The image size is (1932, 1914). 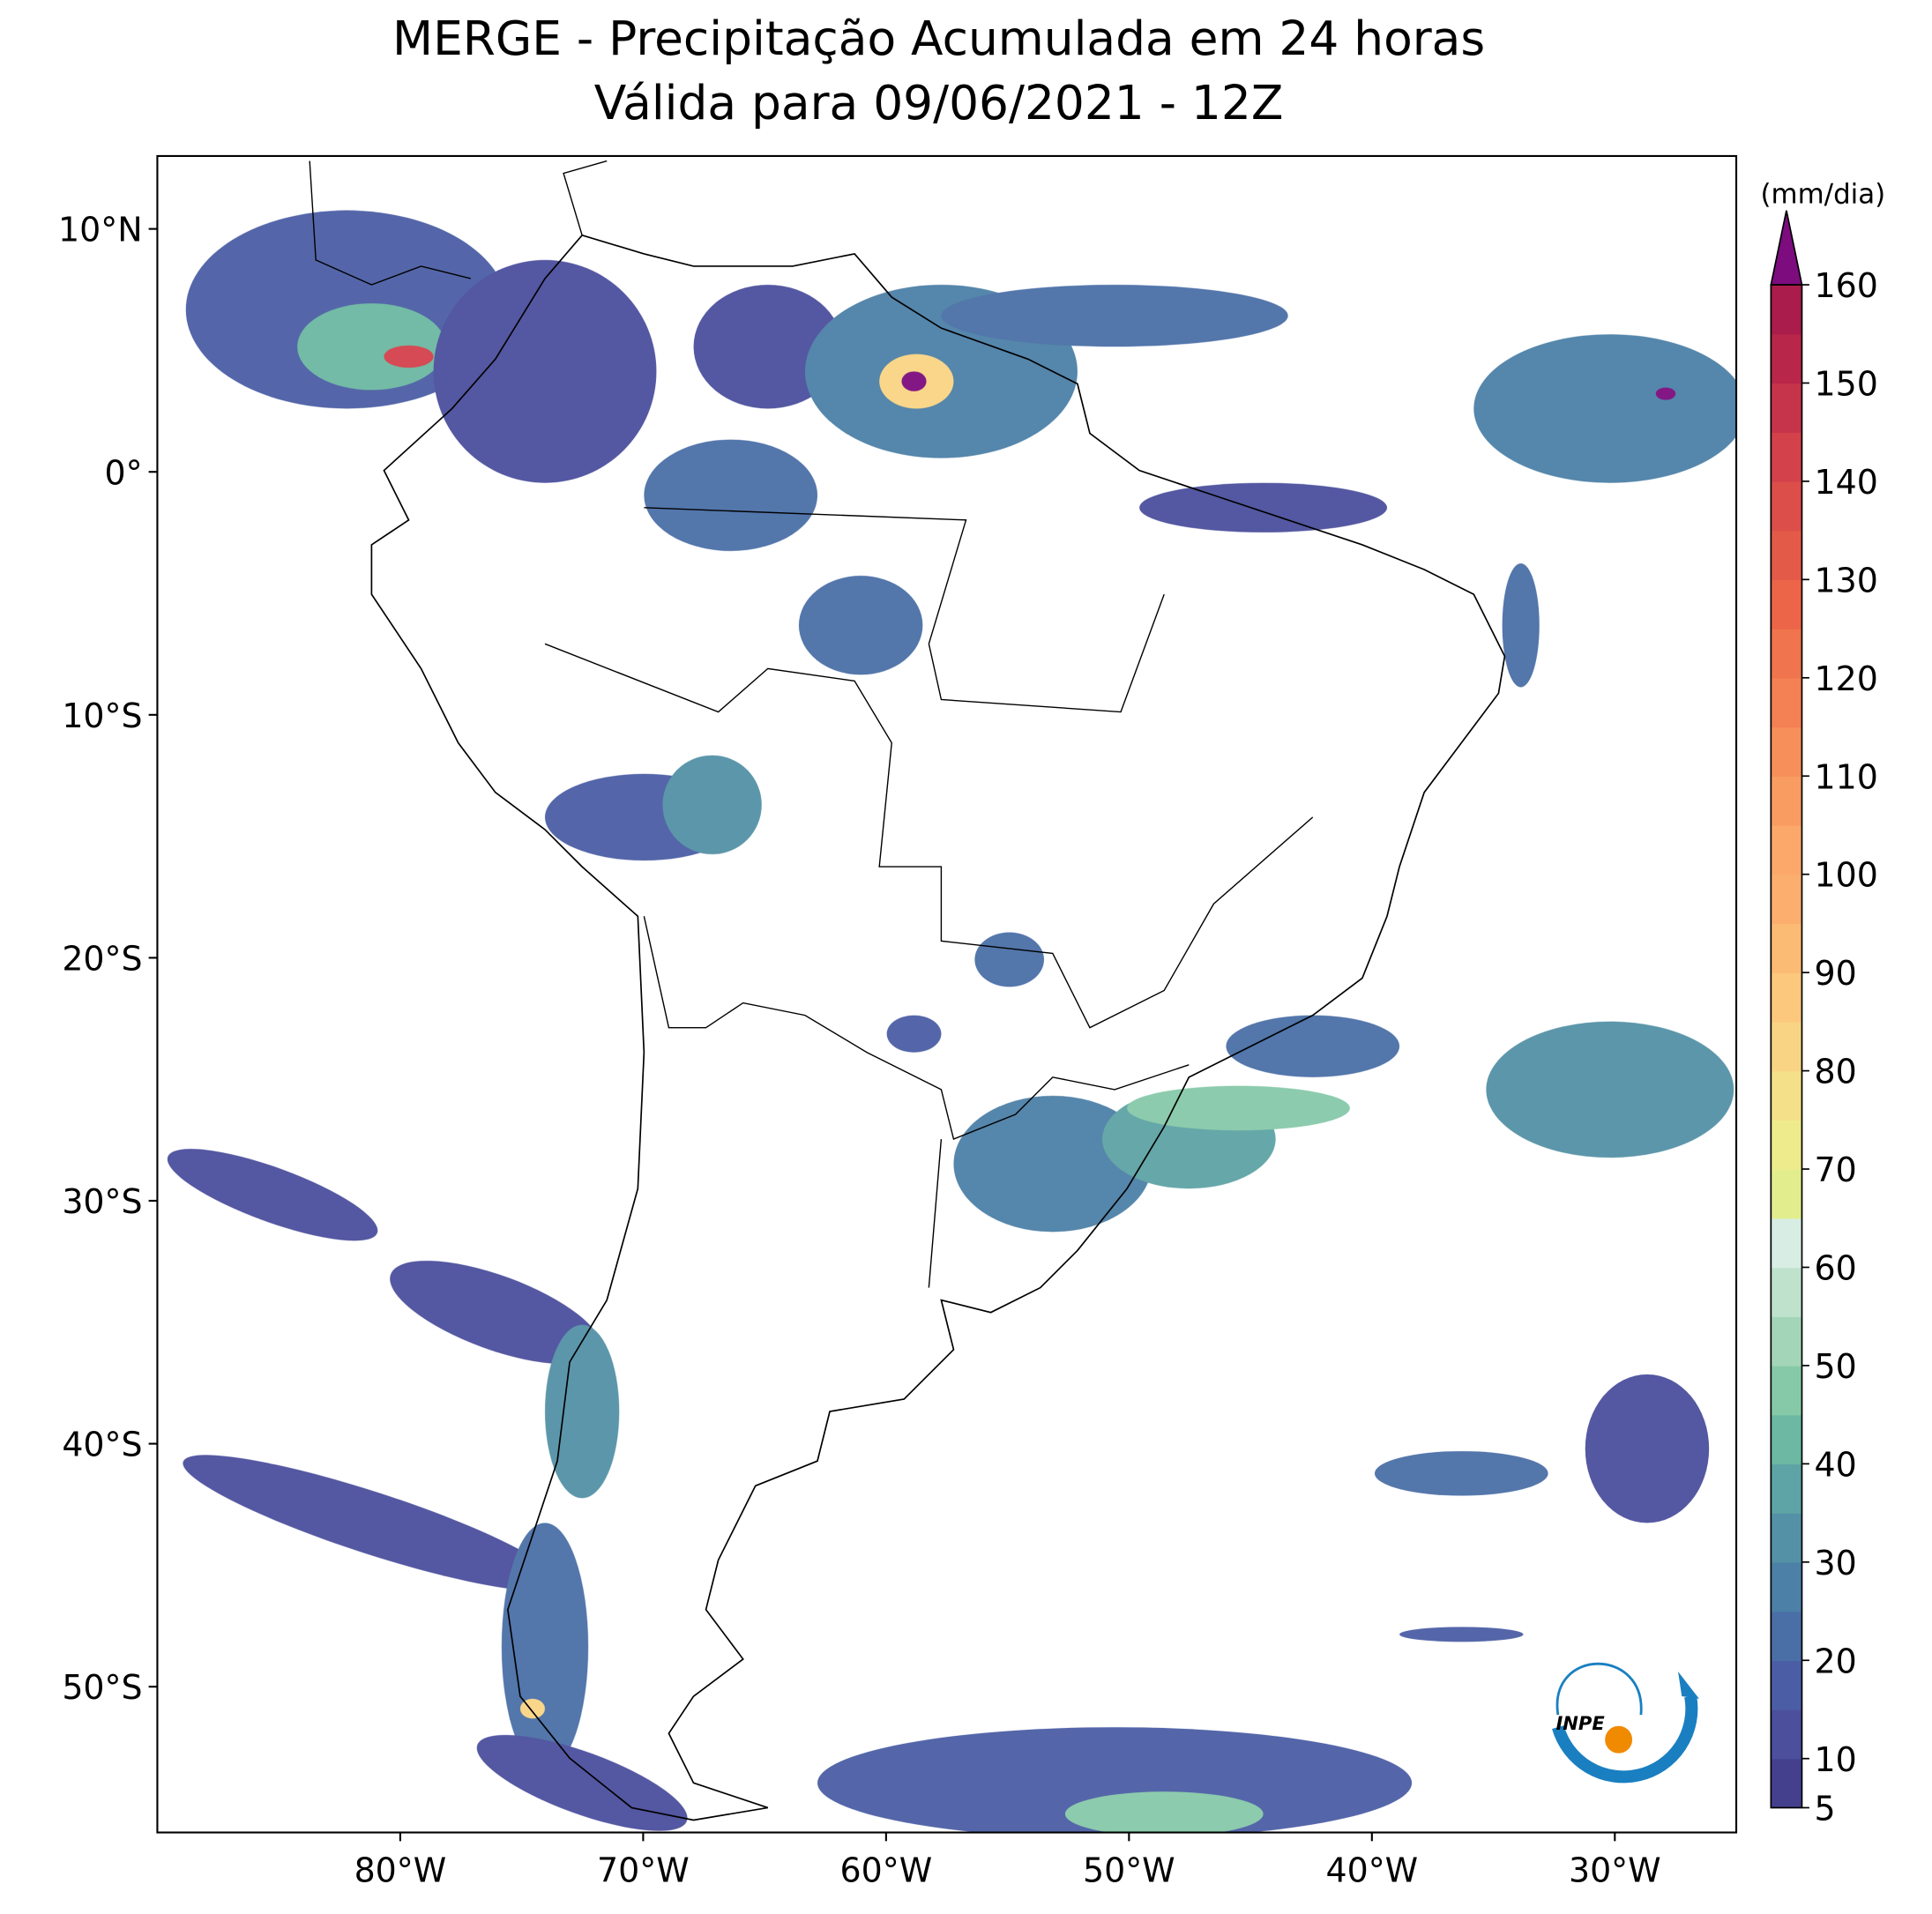 I want to click on logo-text: INPE, so click(x=1580, y=1723).